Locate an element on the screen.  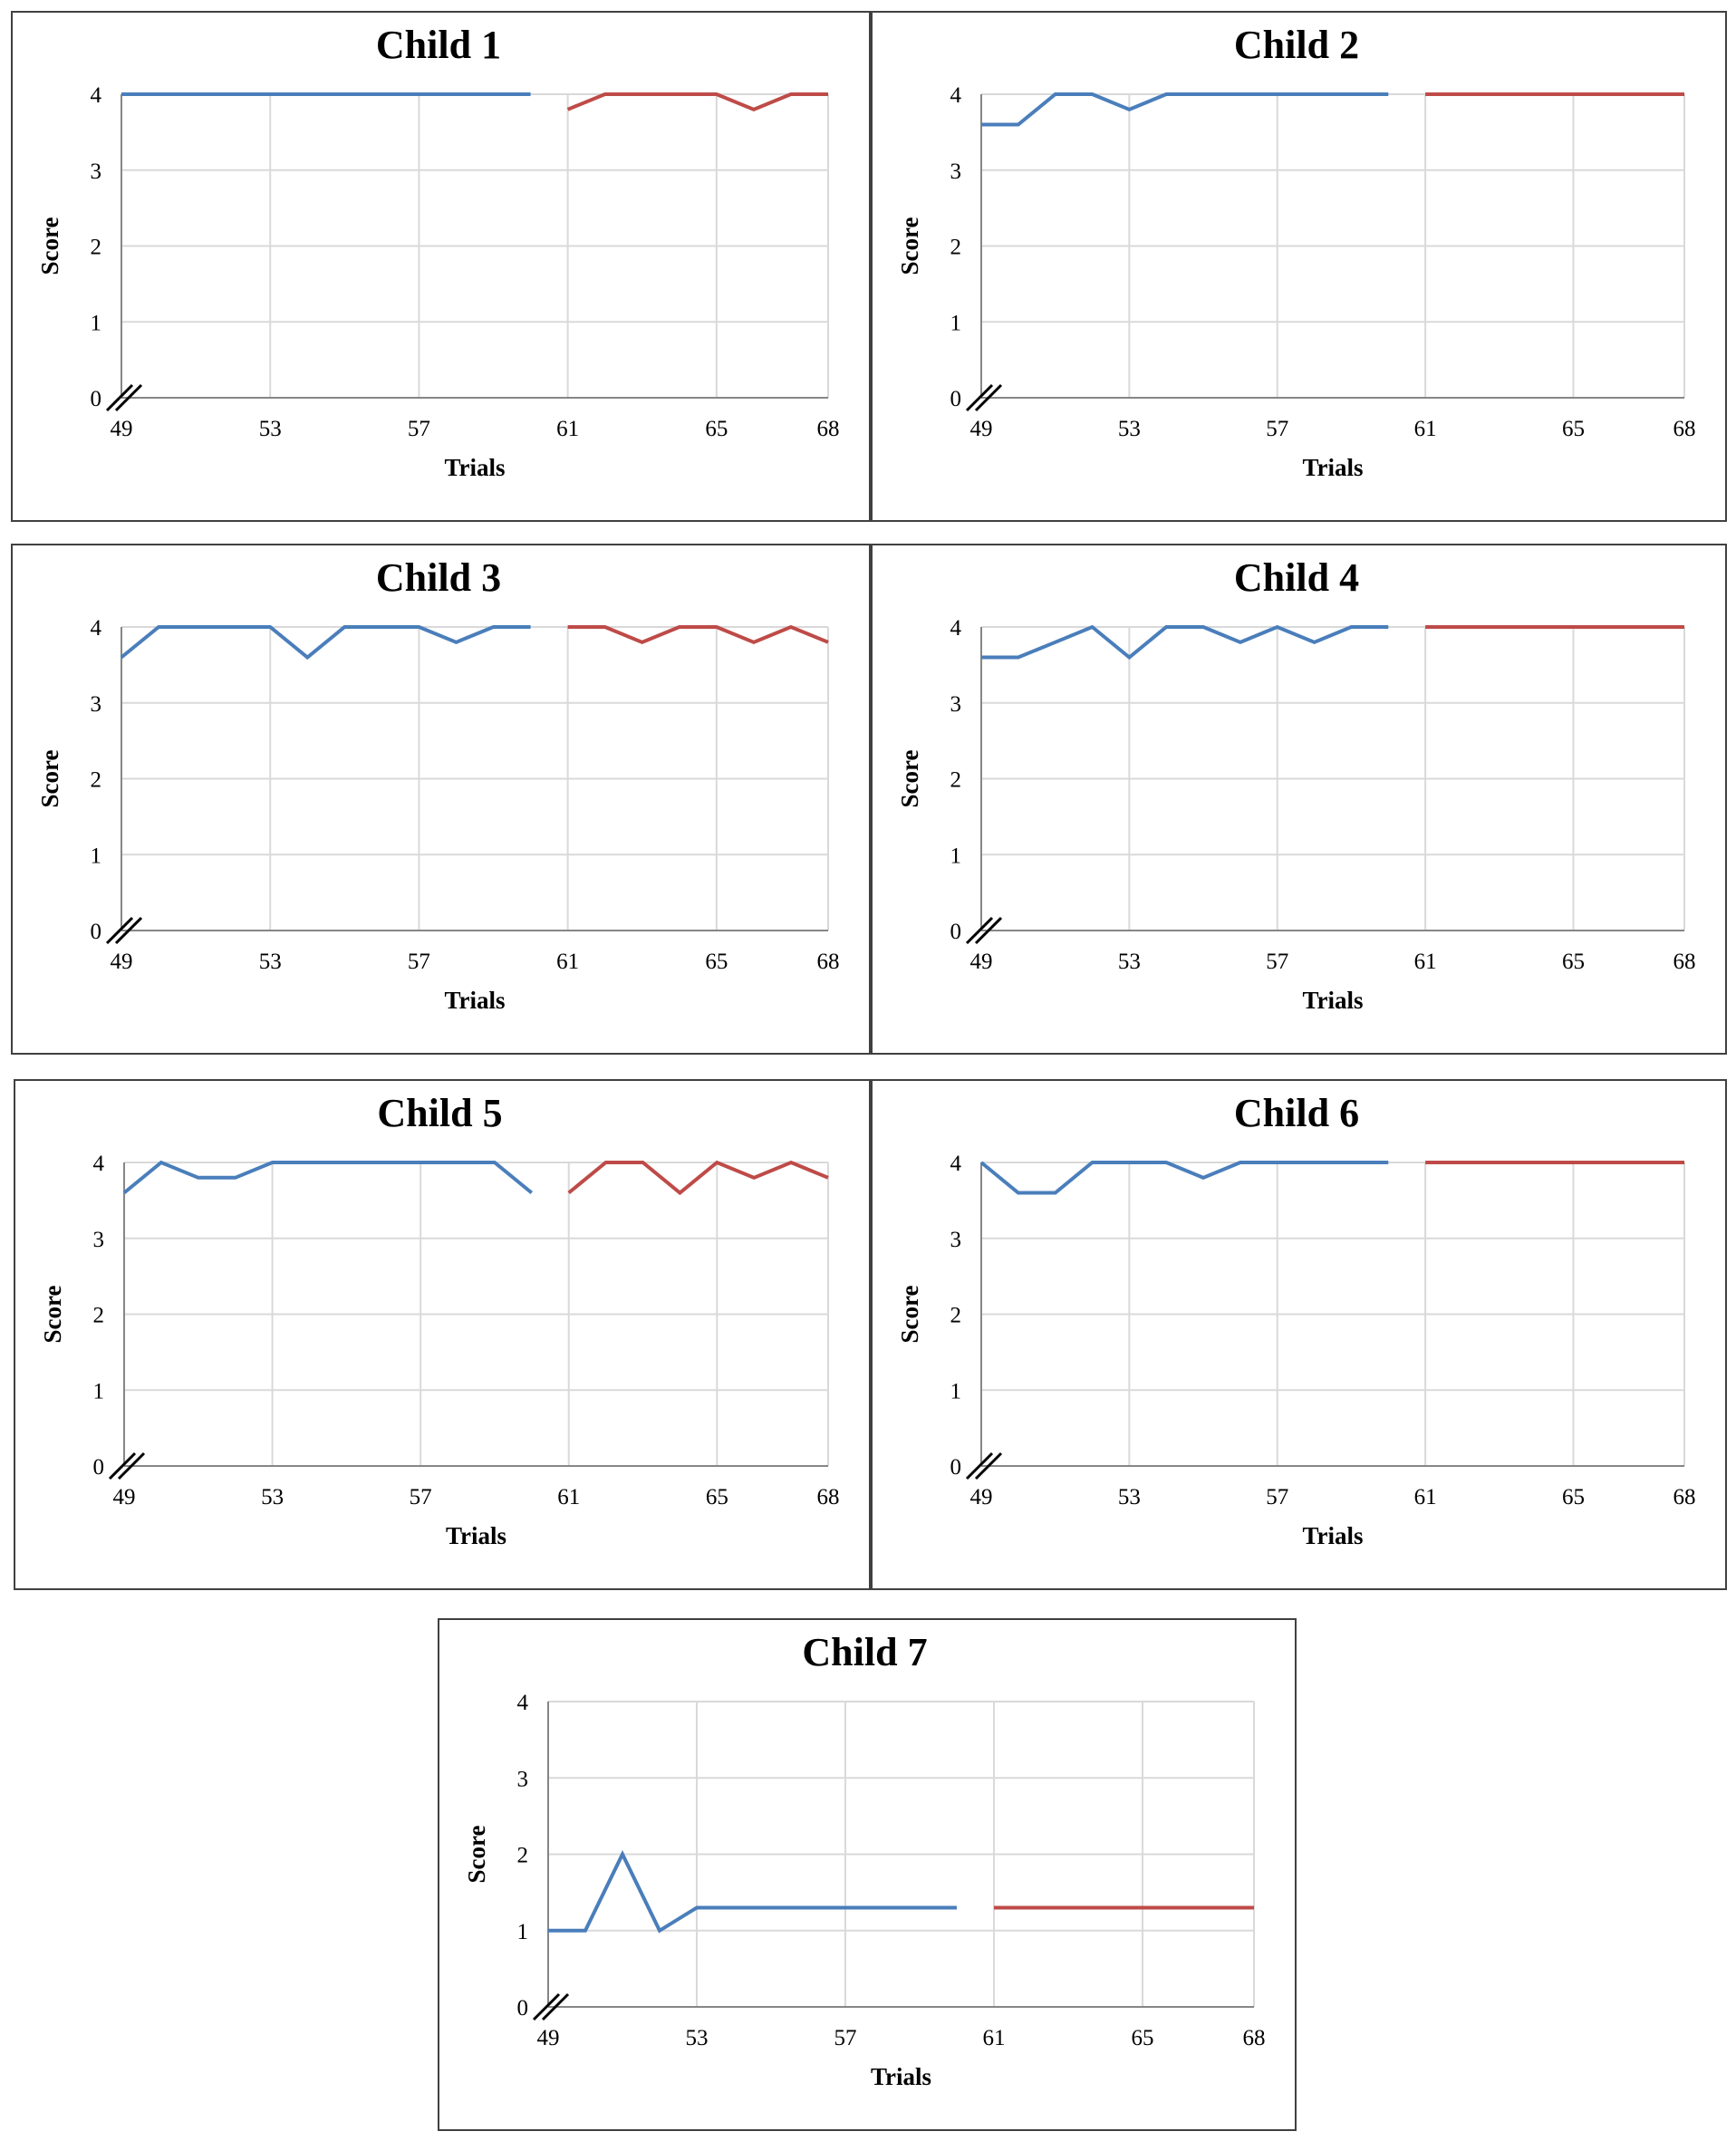
chart-panel-3: Child 3 0 1 2 3 4 49 53 57 61 65 68 Trials Score is located at coordinates (441, 799).